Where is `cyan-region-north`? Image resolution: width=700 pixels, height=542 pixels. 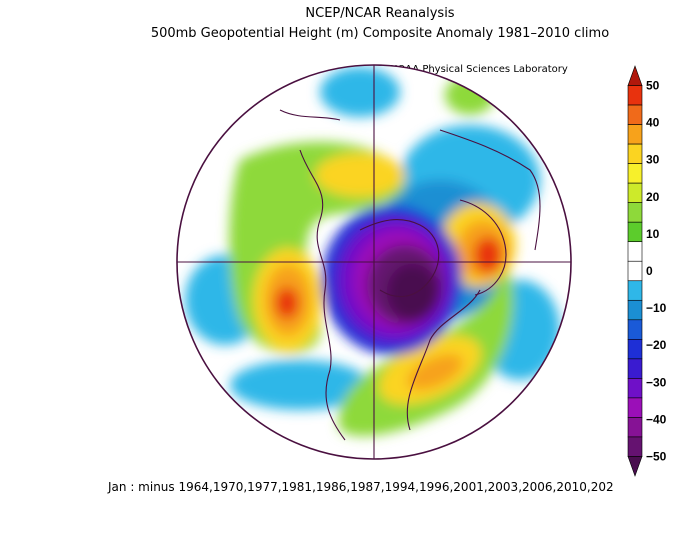
cyan-region-north is located at coordinates (360, 92).